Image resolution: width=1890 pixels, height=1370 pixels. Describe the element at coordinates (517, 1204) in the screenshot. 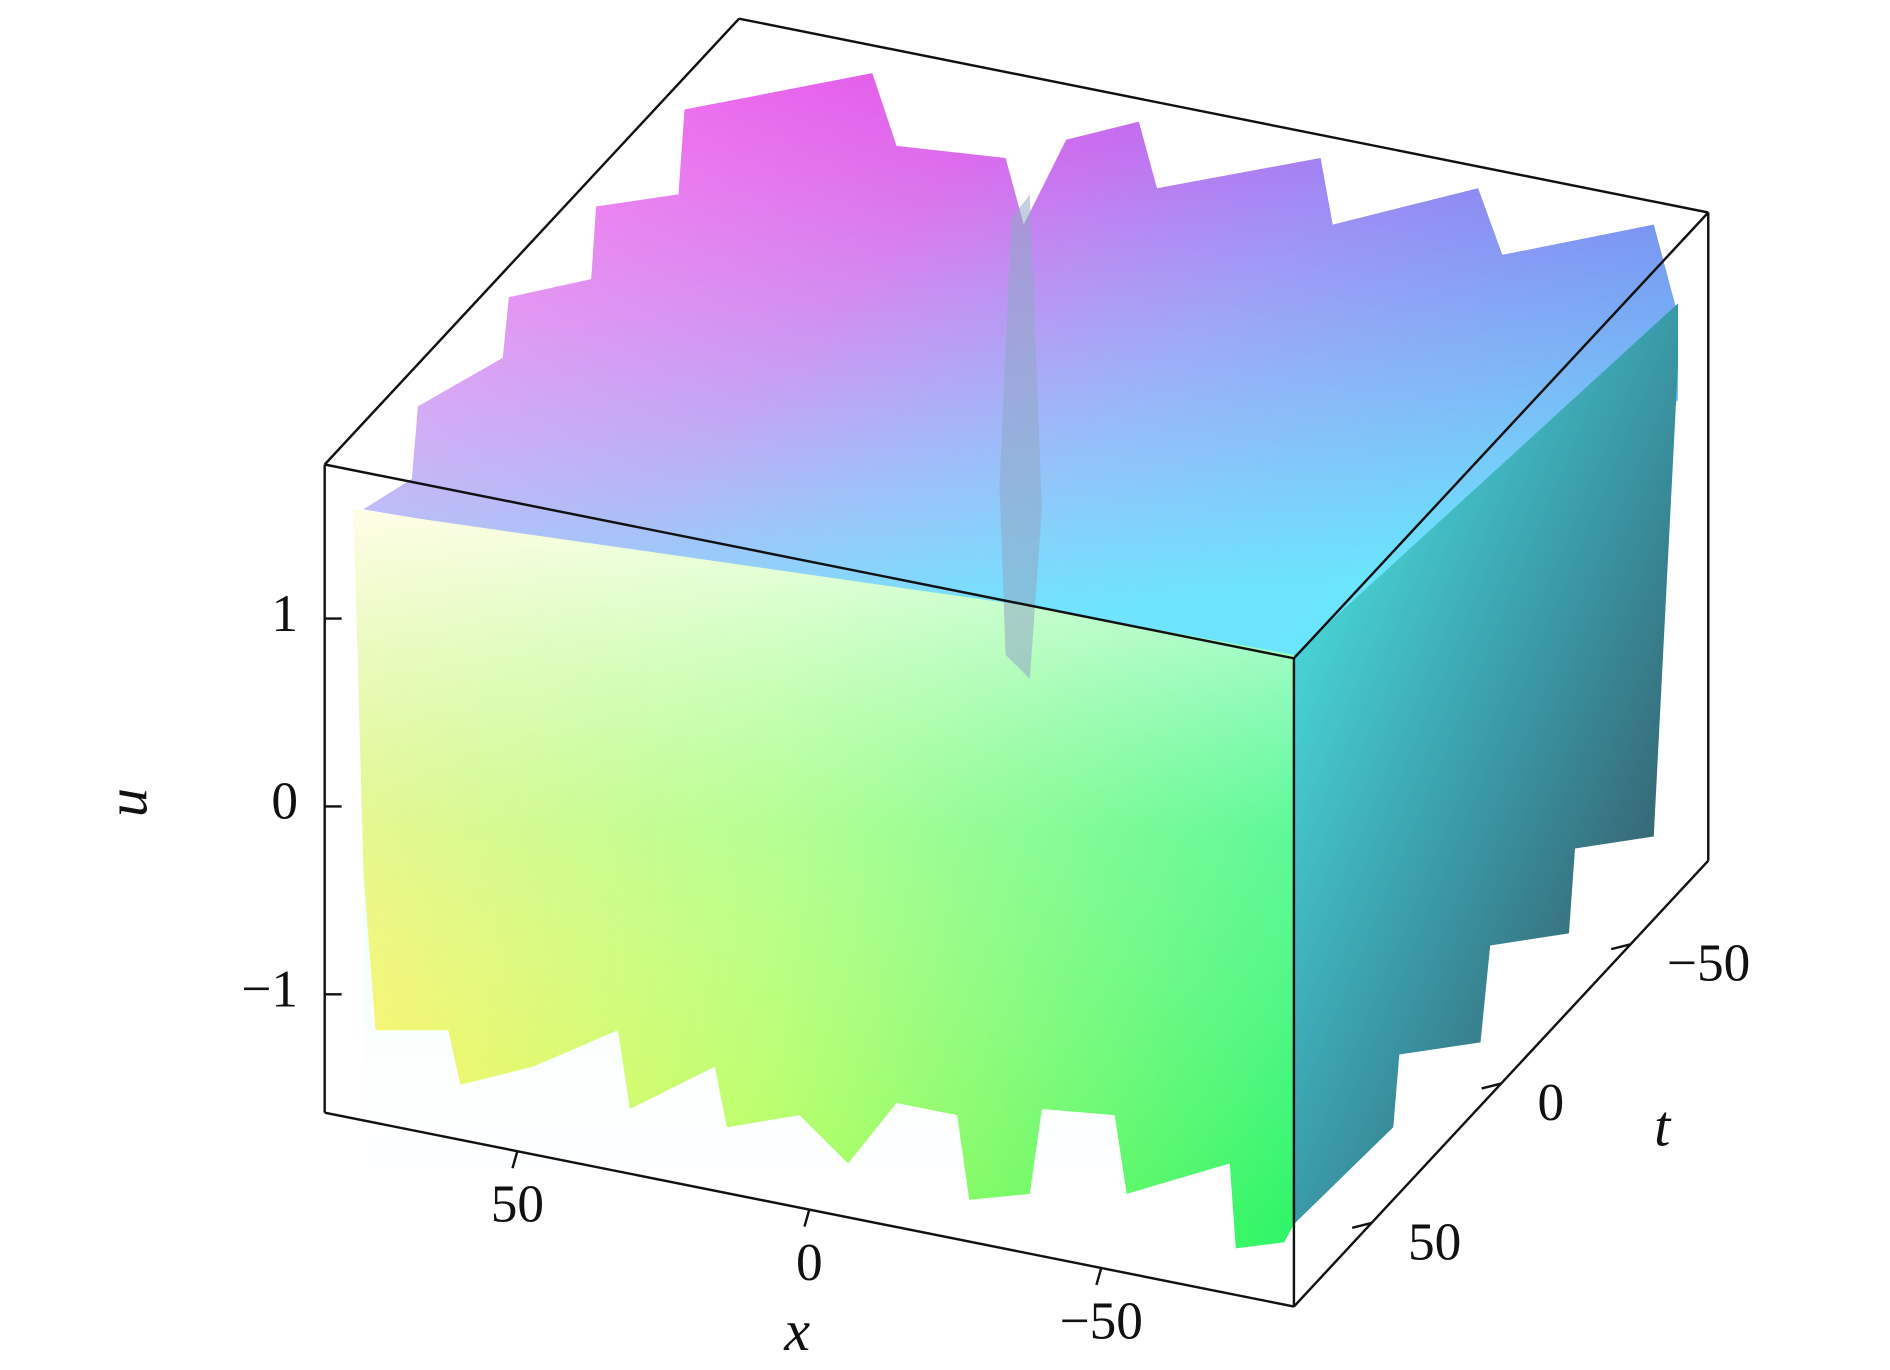

I see `x-tick-label: 50` at that location.